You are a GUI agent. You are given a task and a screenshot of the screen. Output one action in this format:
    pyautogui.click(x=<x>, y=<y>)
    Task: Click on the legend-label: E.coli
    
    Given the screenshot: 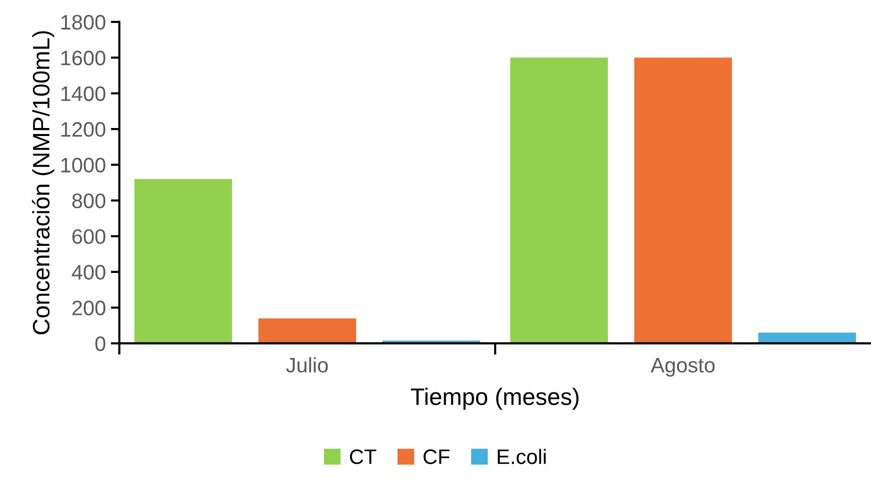 What is the action you would take?
    pyautogui.click(x=522, y=456)
    